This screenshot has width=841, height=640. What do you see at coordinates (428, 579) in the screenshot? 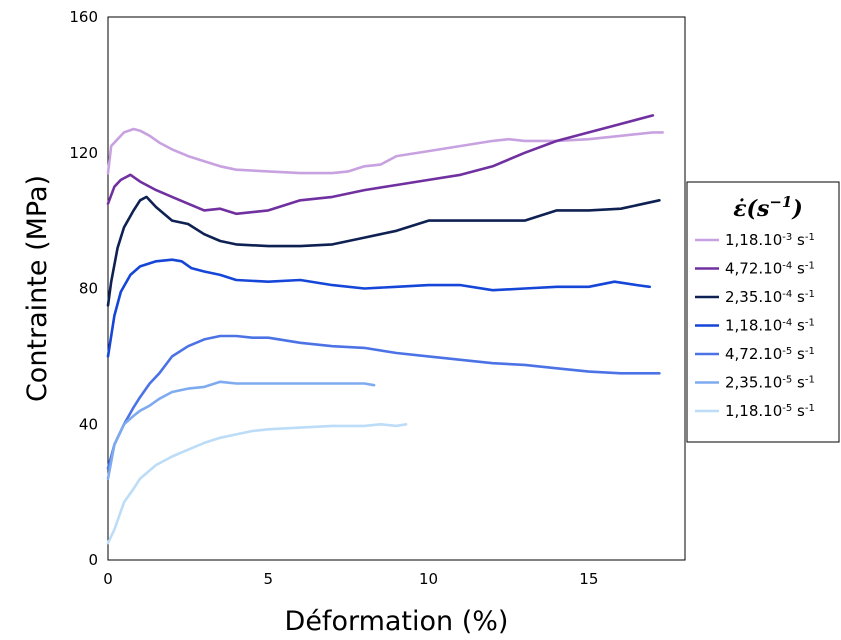
I see `x-tick-label: 10` at bounding box center [428, 579].